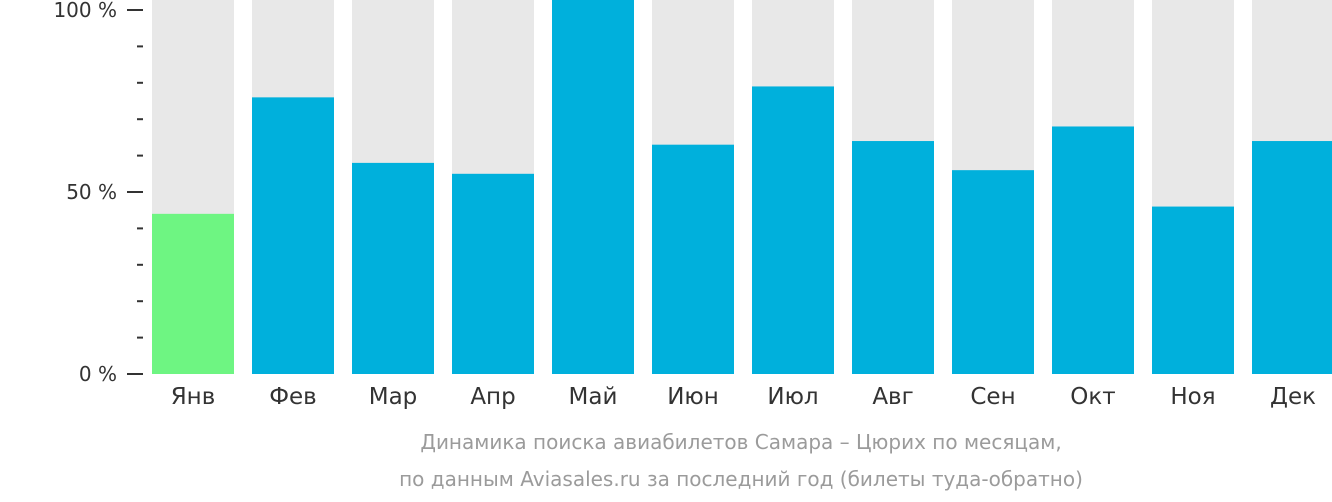  What do you see at coordinates (743, 397) in the screenshot?
I see `x-axis-labels: Янв Фев Мар Апр Май Июн Июл Авг Сен Окт Ноя Дек` at bounding box center [743, 397].